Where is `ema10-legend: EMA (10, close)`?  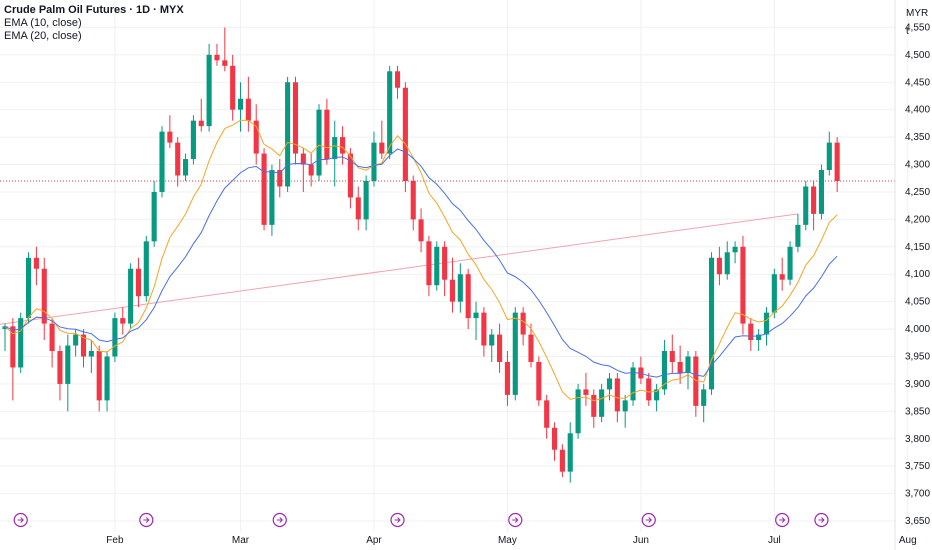 ema10-legend: EMA (10, close) is located at coordinates (43, 23).